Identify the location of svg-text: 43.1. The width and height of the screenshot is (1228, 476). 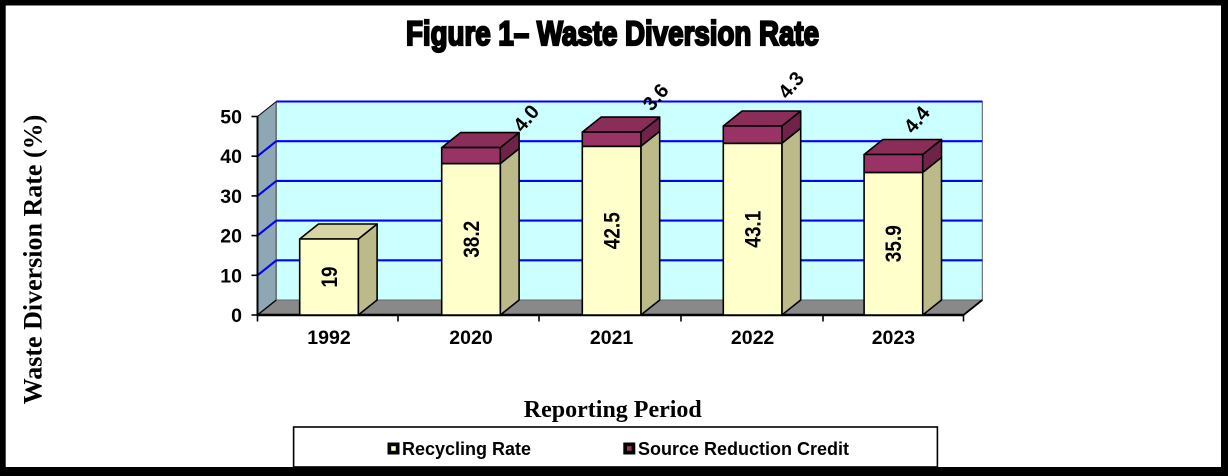
(752, 229).